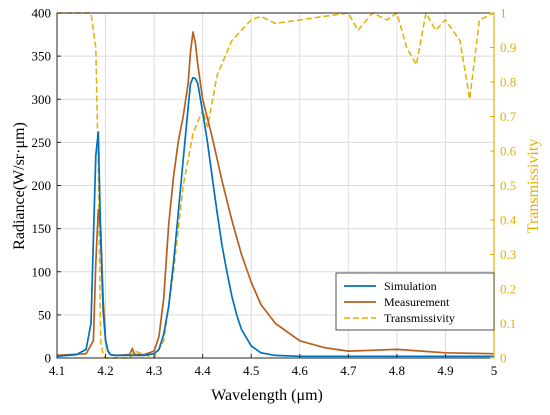 This screenshot has height=415, width=550. Describe the element at coordinates (508, 47) in the screenshot. I see `y-right-tick-label: 0.9` at that location.